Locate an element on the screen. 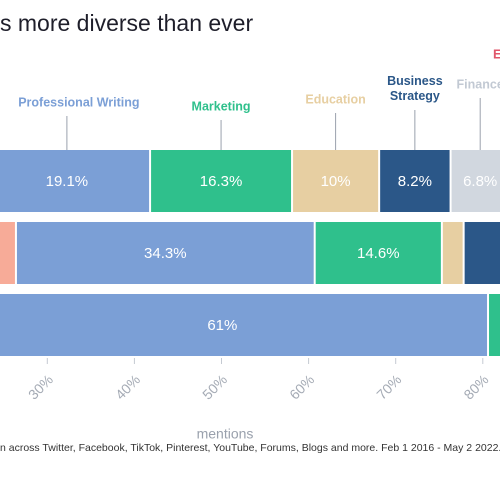 The width and height of the screenshot is (500, 500). series-label: Education is located at coordinates (335, 99).